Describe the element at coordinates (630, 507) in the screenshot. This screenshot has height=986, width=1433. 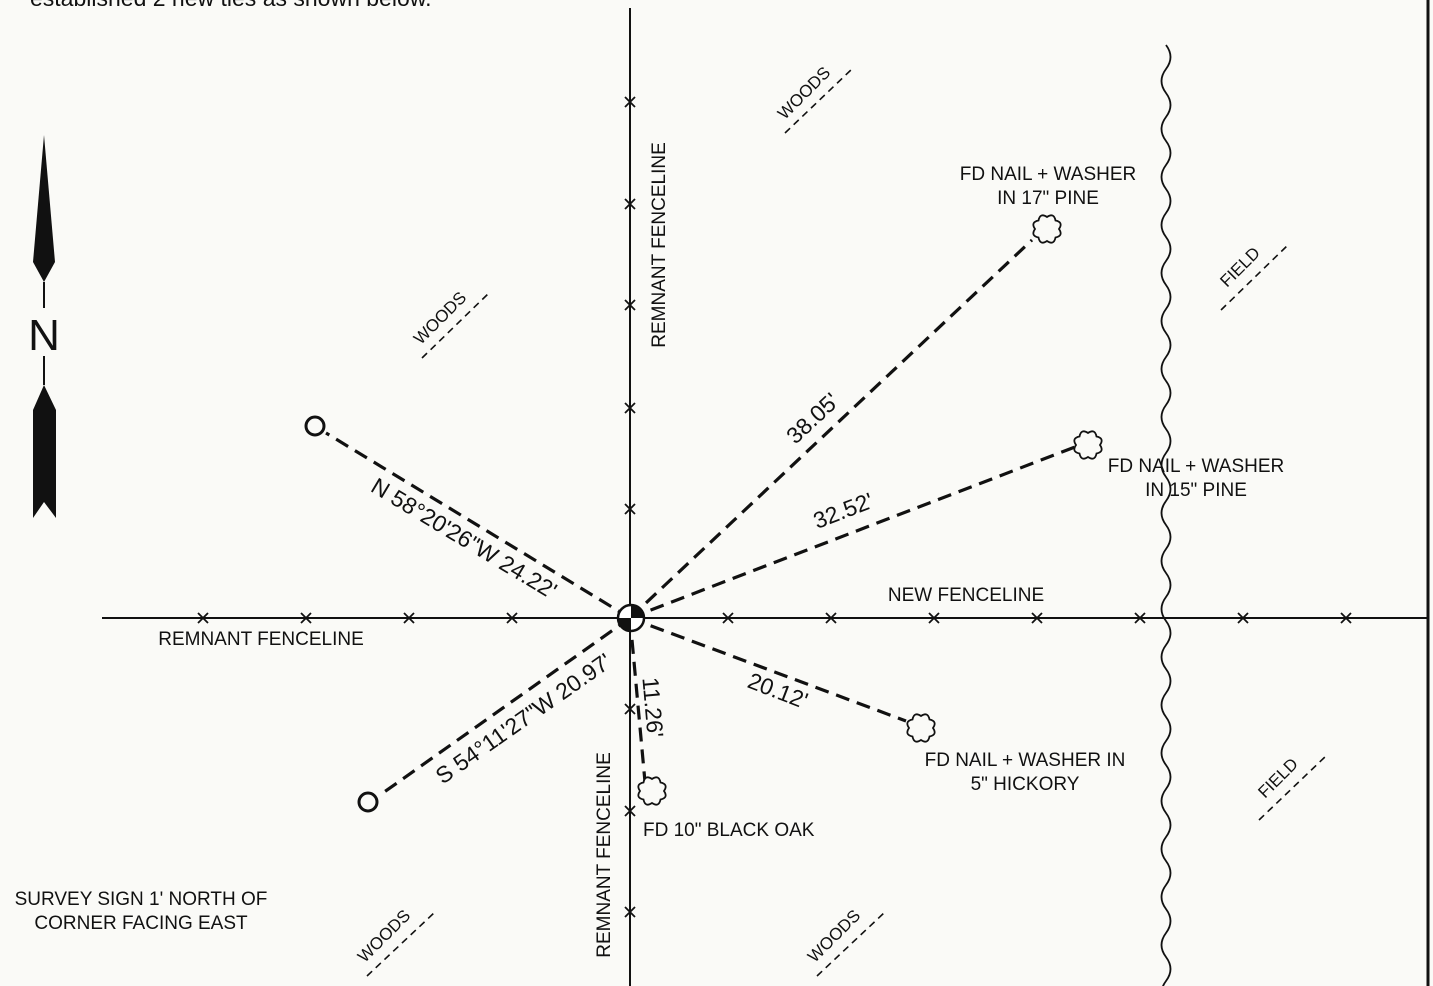
I see `vertical-fence-x-marks` at that location.